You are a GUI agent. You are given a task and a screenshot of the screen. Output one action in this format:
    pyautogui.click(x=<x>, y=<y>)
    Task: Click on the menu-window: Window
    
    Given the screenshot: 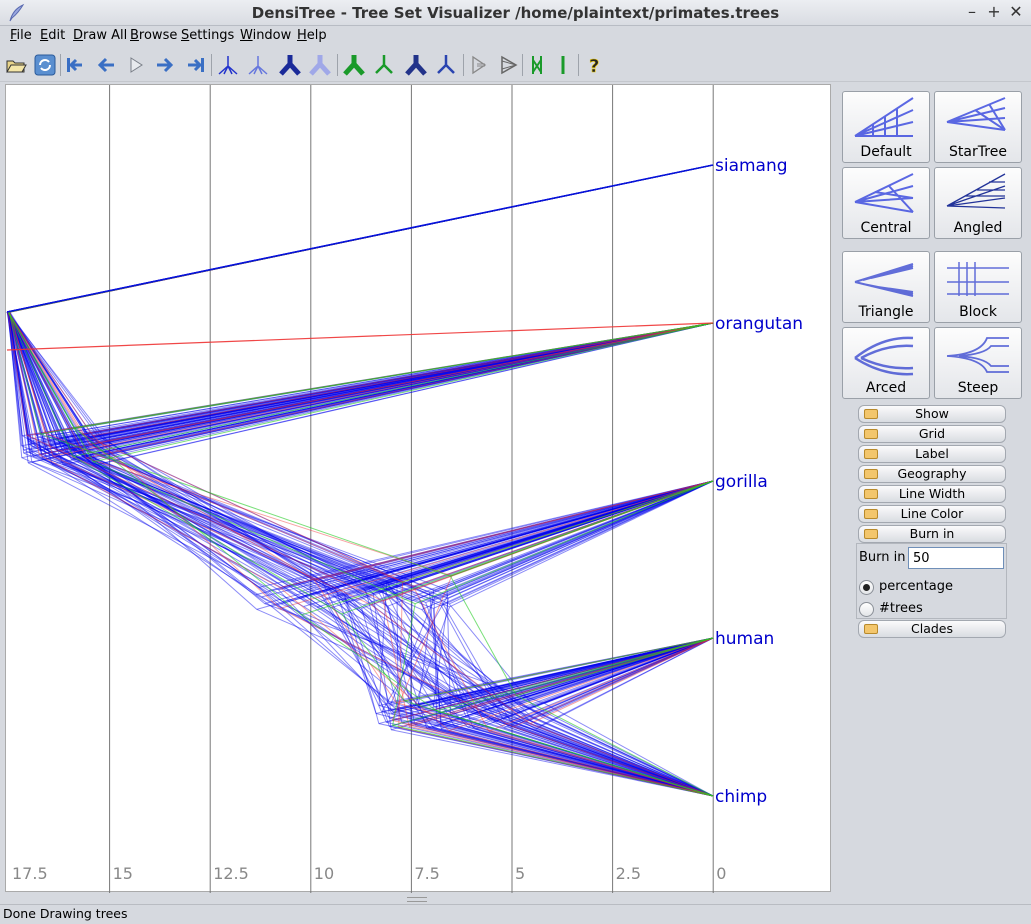 What is the action you would take?
    pyautogui.click(x=266, y=35)
    